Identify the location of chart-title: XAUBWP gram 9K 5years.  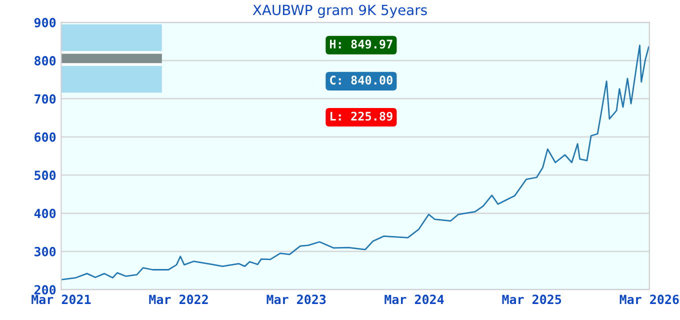
(339, 11).